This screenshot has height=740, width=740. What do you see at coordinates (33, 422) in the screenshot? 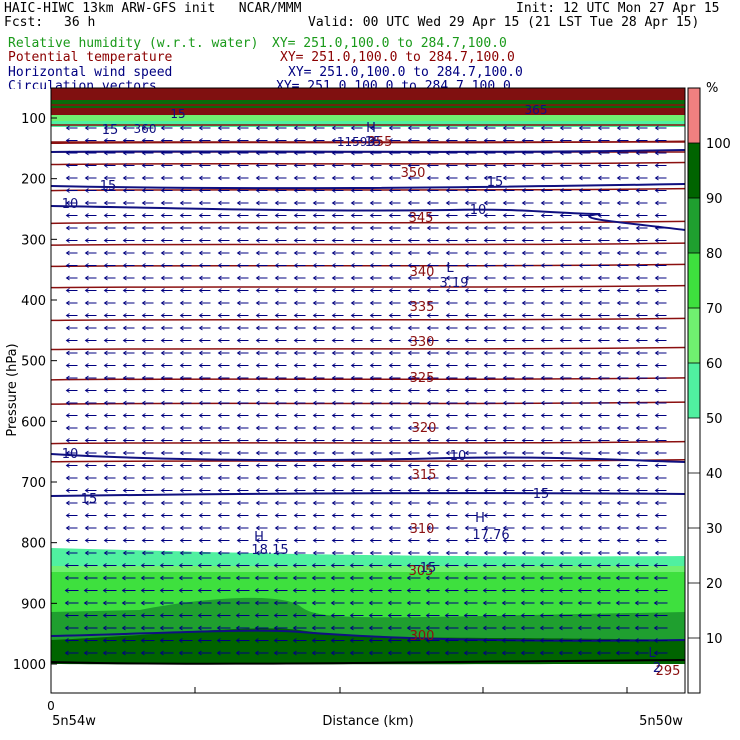
I see `y-tick-label: 600` at bounding box center [33, 422].